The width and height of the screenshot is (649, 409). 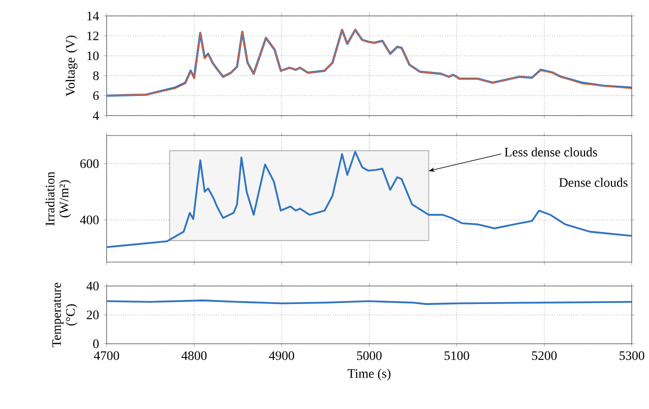 What do you see at coordinates (369, 375) in the screenshot?
I see `x-axis-title: Time (s)` at bounding box center [369, 375].